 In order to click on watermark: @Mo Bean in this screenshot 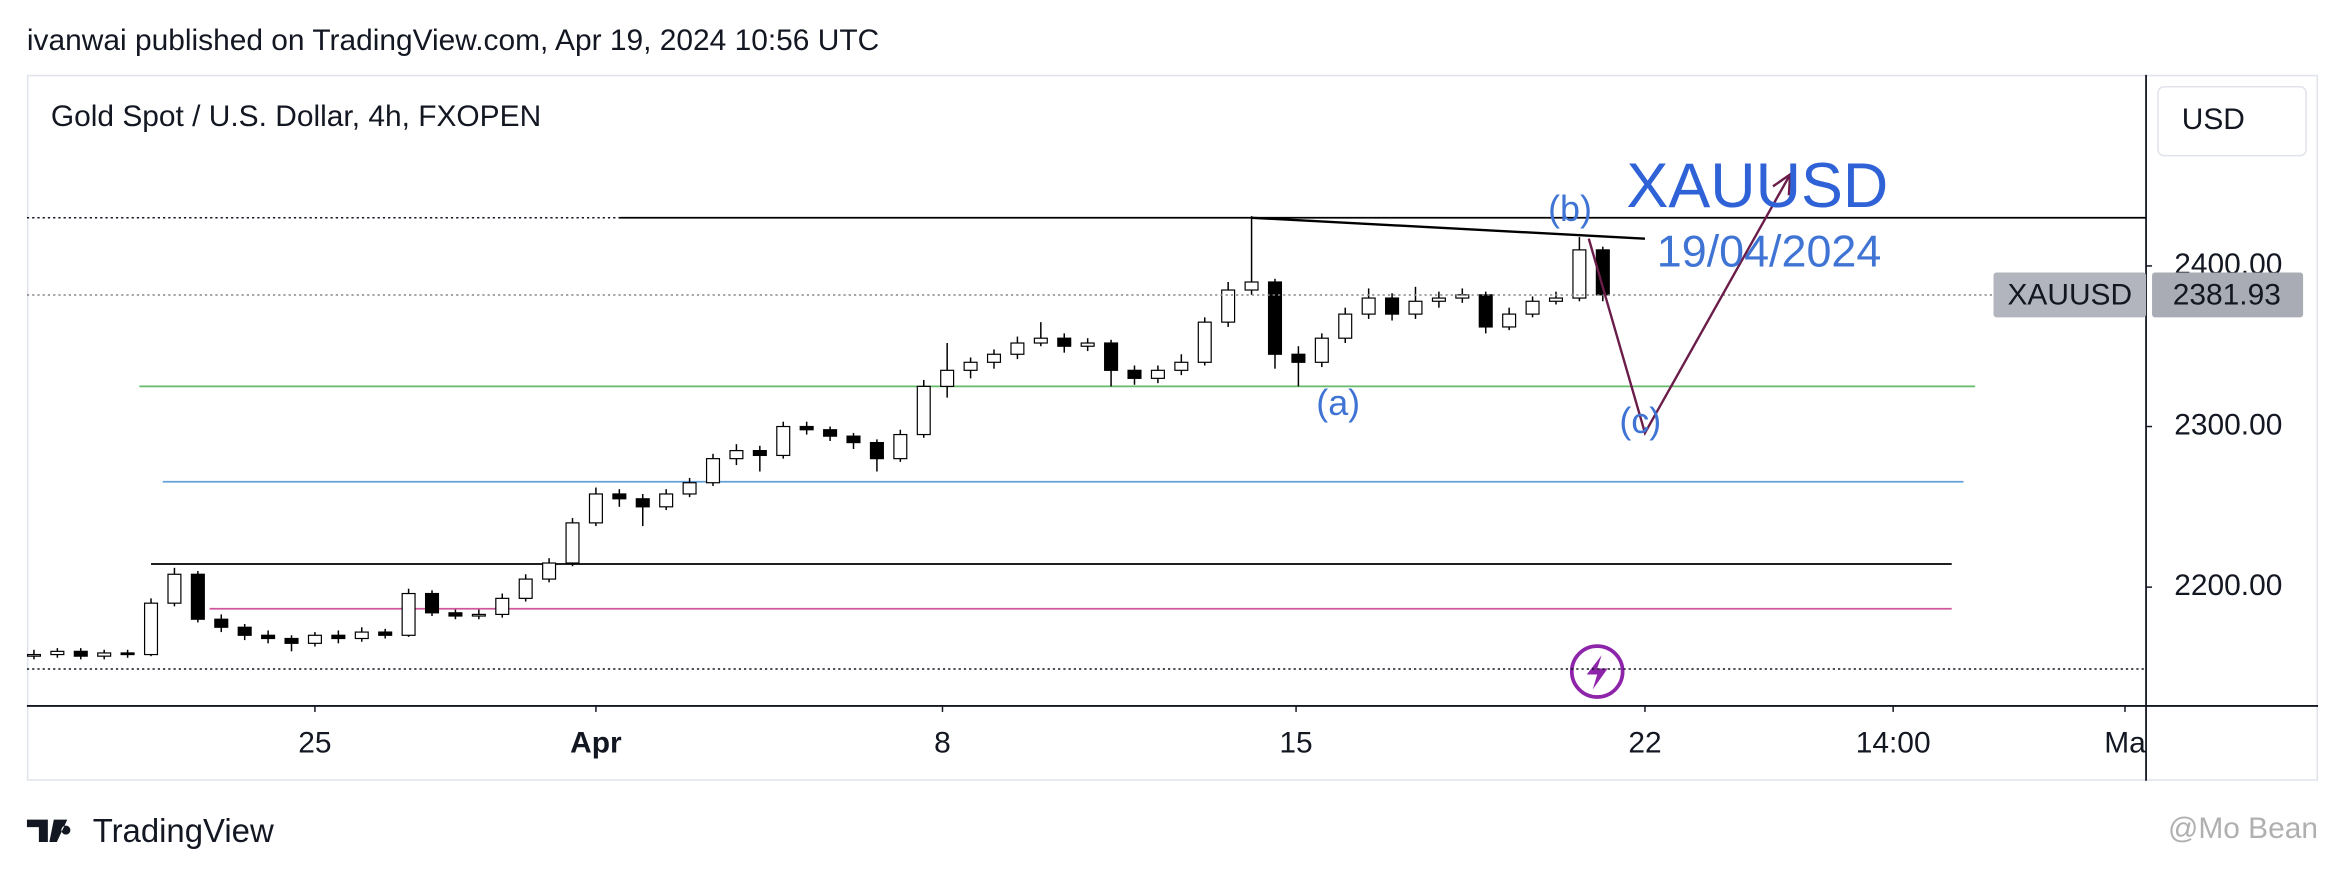, I will do `click(2243, 828)`.